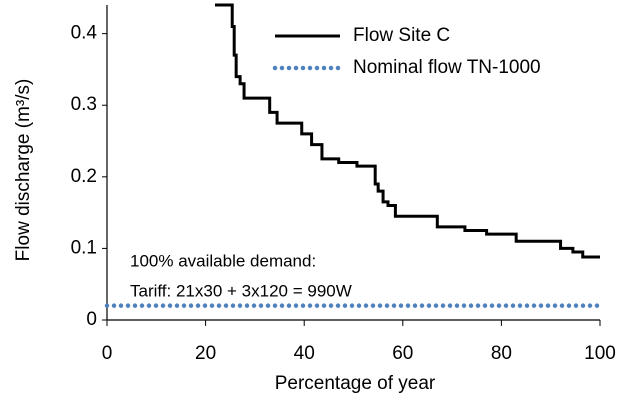  I want to click on x-tick-label: 40, so click(304, 353).